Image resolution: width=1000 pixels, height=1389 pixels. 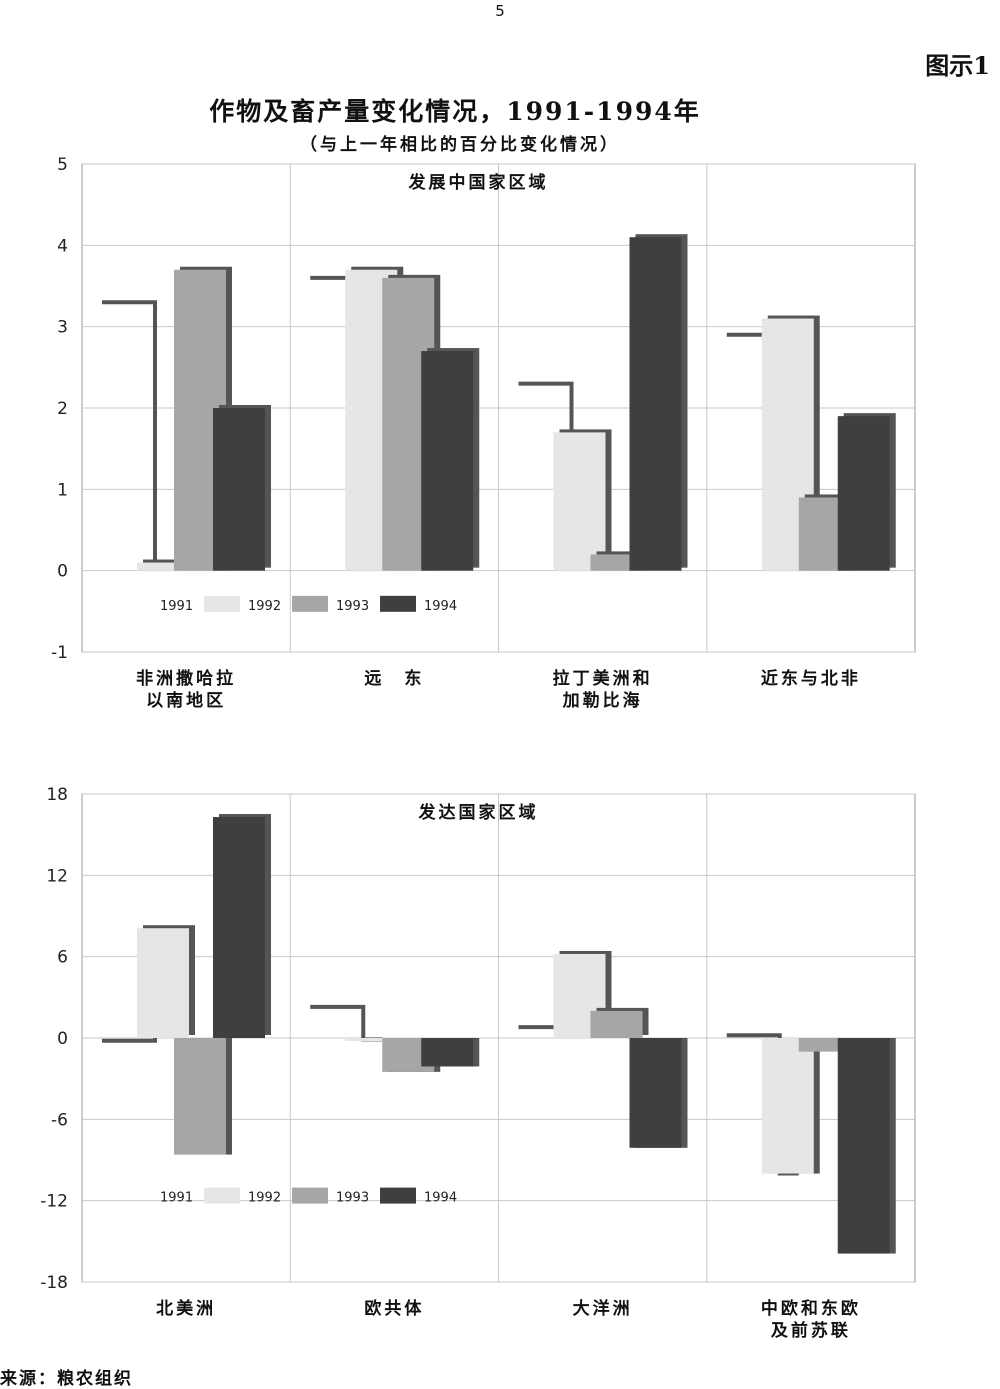 What do you see at coordinates (186, 1308) in the screenshot?
I see `category-label: 北美洲` at bounding box center [186, 1308].